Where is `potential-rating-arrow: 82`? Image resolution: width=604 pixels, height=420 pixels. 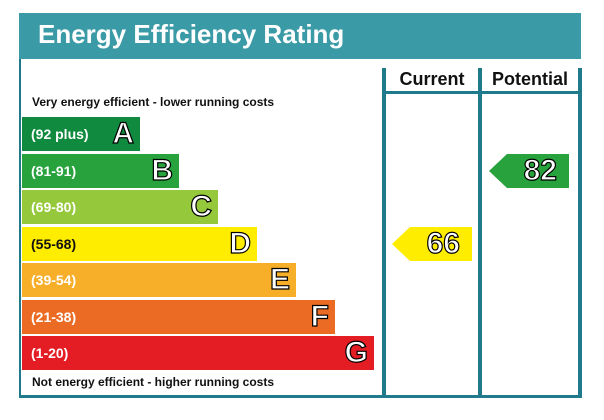 potential-rating-arrow: 82 is located at coordinates (529, 171).